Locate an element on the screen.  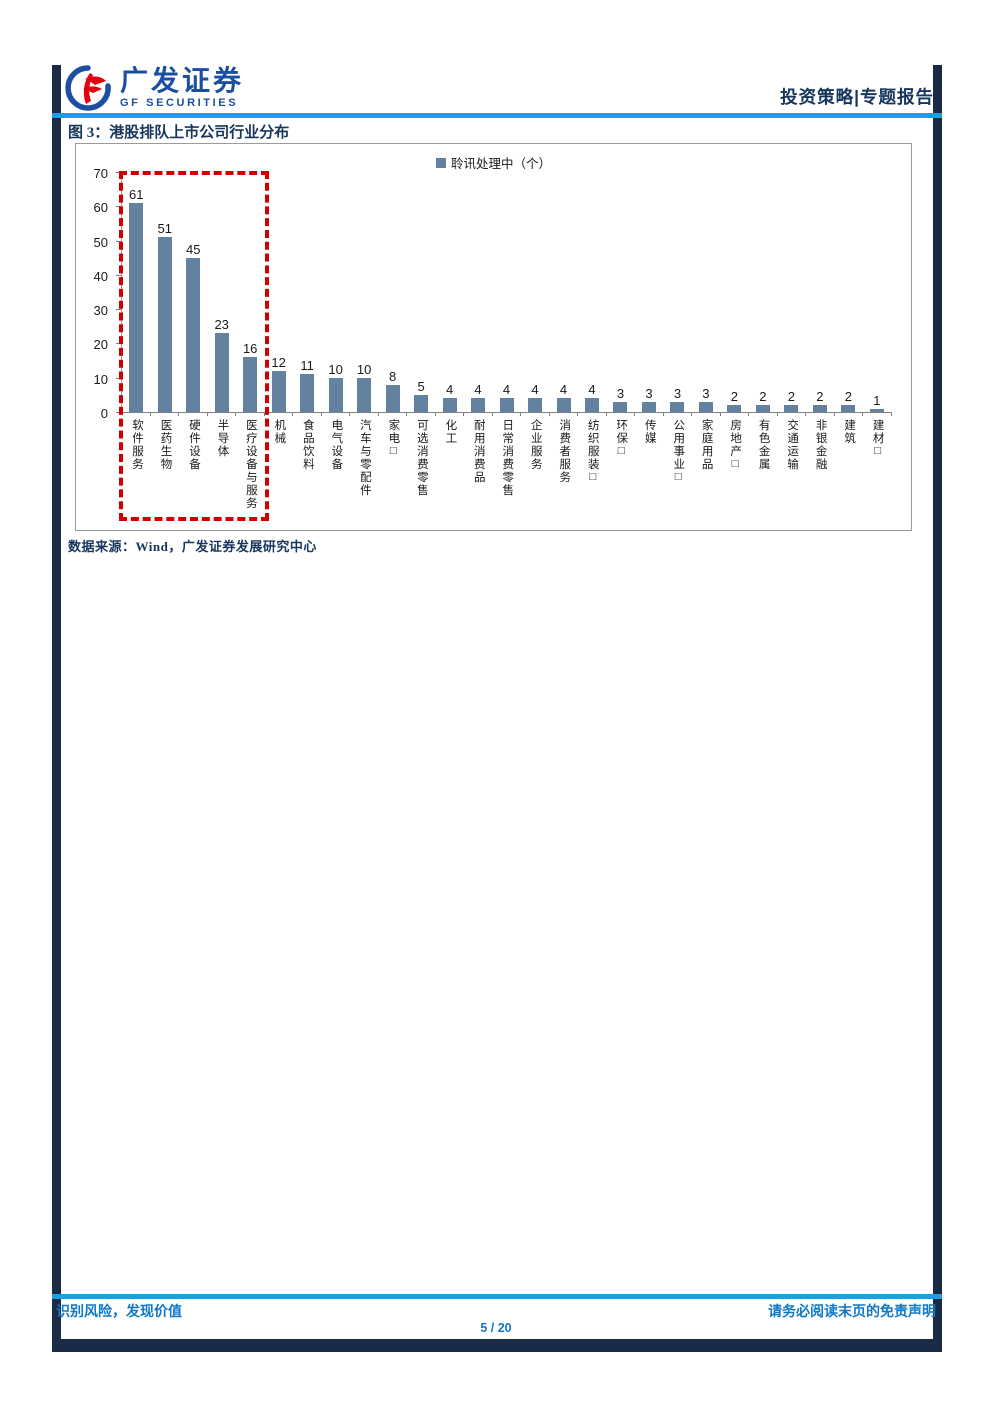
bar-category-label: 软件服务 is located at coordinates (136, 445).